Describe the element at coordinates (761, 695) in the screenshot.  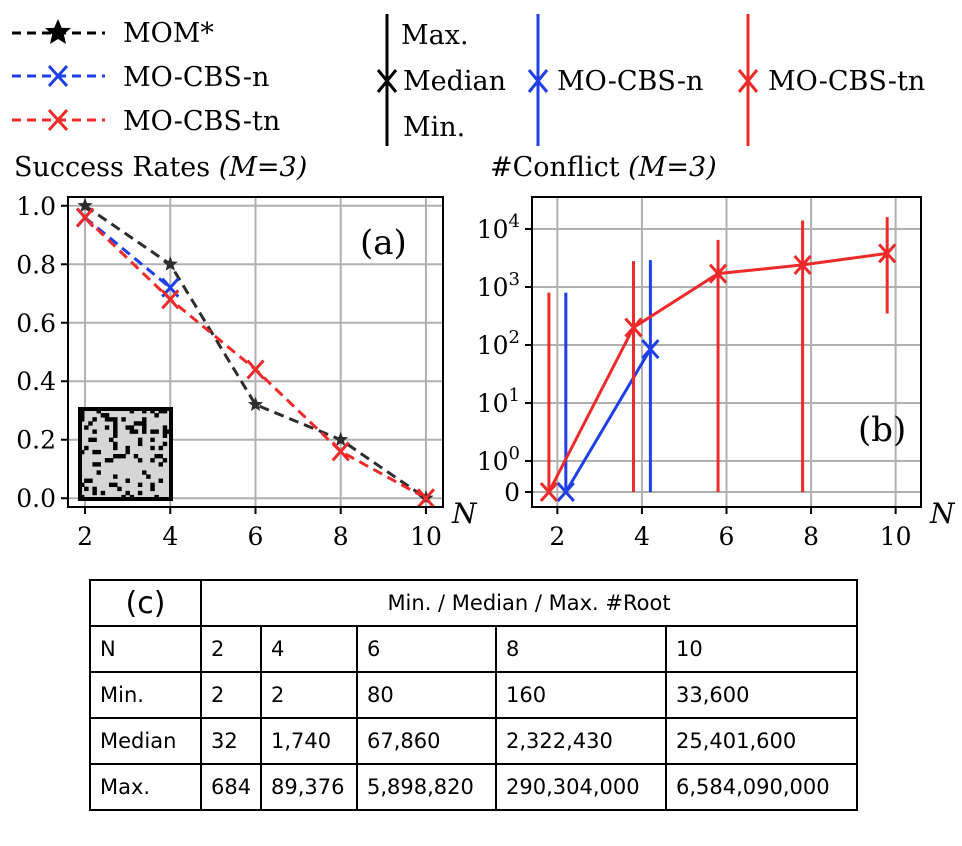
I see `table-cell: 33,600` at that location.